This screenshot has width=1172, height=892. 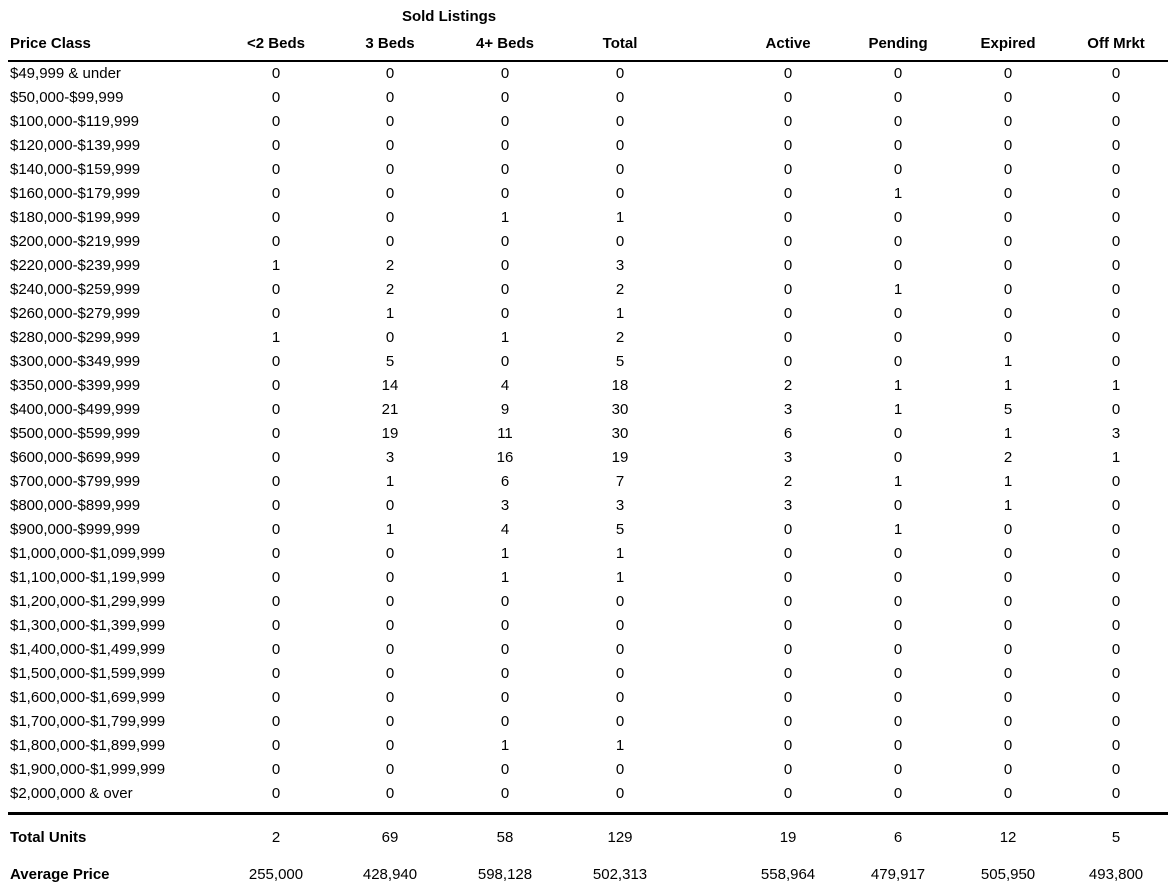 What do you see at coordinates (588, 338) in the screenshot?
I see `table-row: $280,000-$299,999 1 0 1 2 0 0 0 0` at bounding box center [588, 338].